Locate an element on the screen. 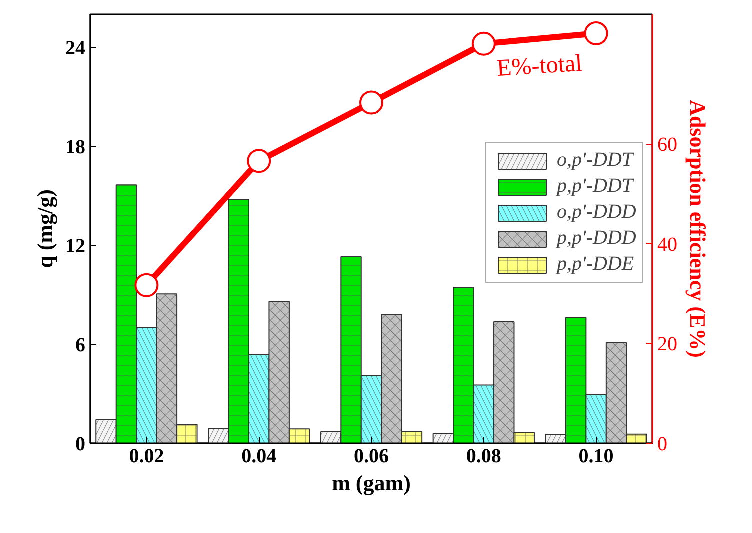  x-tick-label: 0.08 is located at coordinates (484, 457).